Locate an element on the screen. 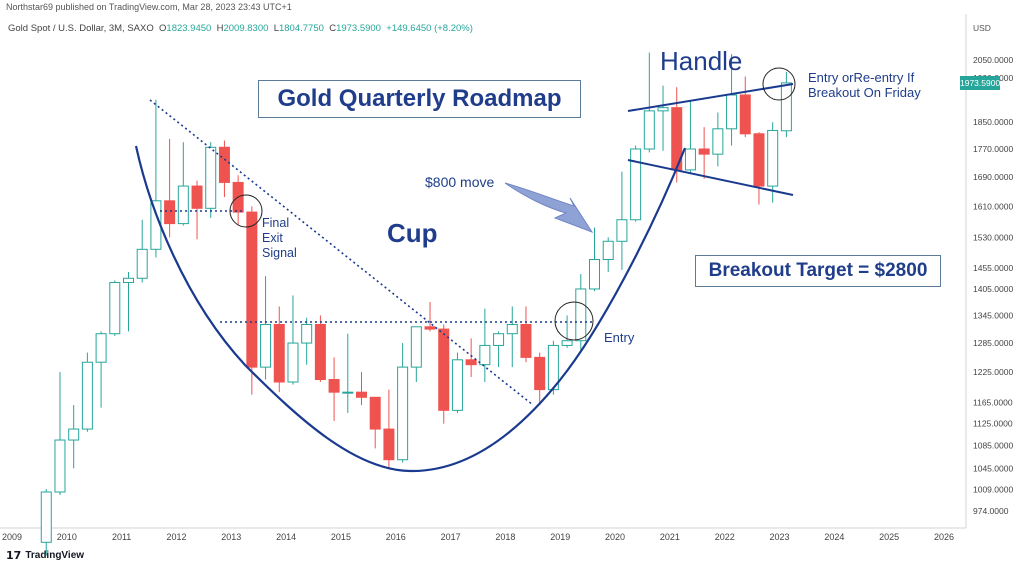 The height and width of the screenshot is (568, 1024). x-tick-label: 2018 is located at coordinates (505, 537).